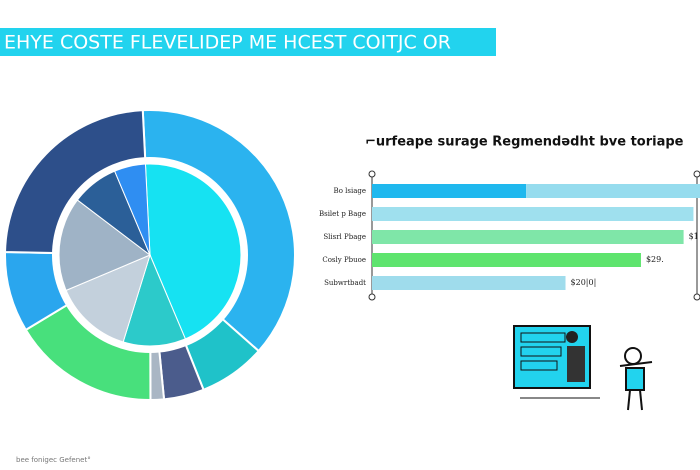 The height and width of the screenshot is (470, 700). I want to click on category-label: Bsilet p Bage, so click(342, 214).